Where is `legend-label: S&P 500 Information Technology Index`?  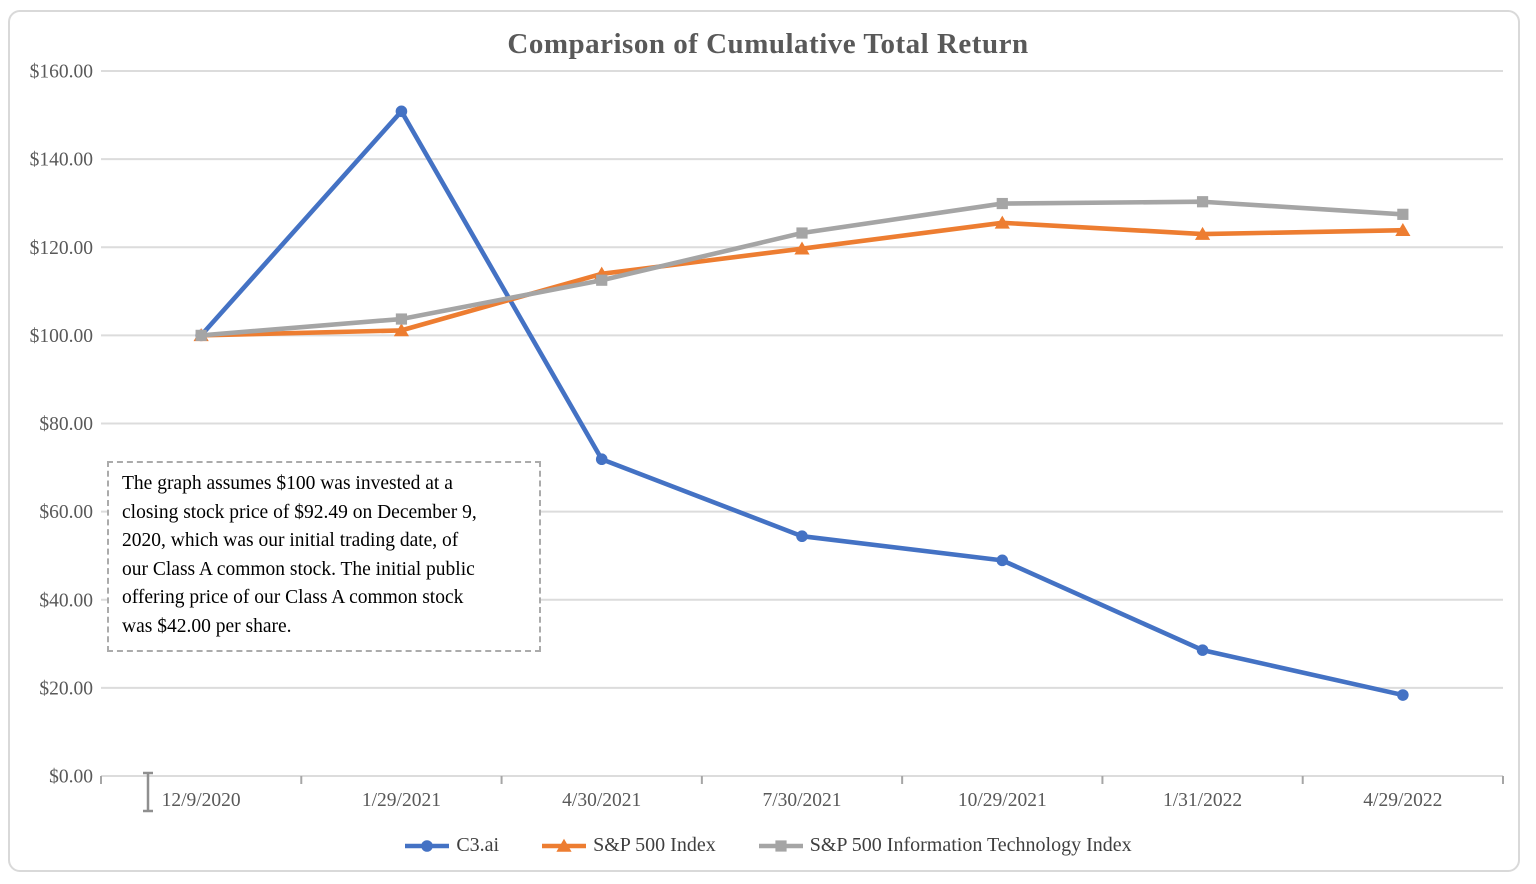
legend-label: S&P 500 Information Technology Index is located at coordinates (970, 845).